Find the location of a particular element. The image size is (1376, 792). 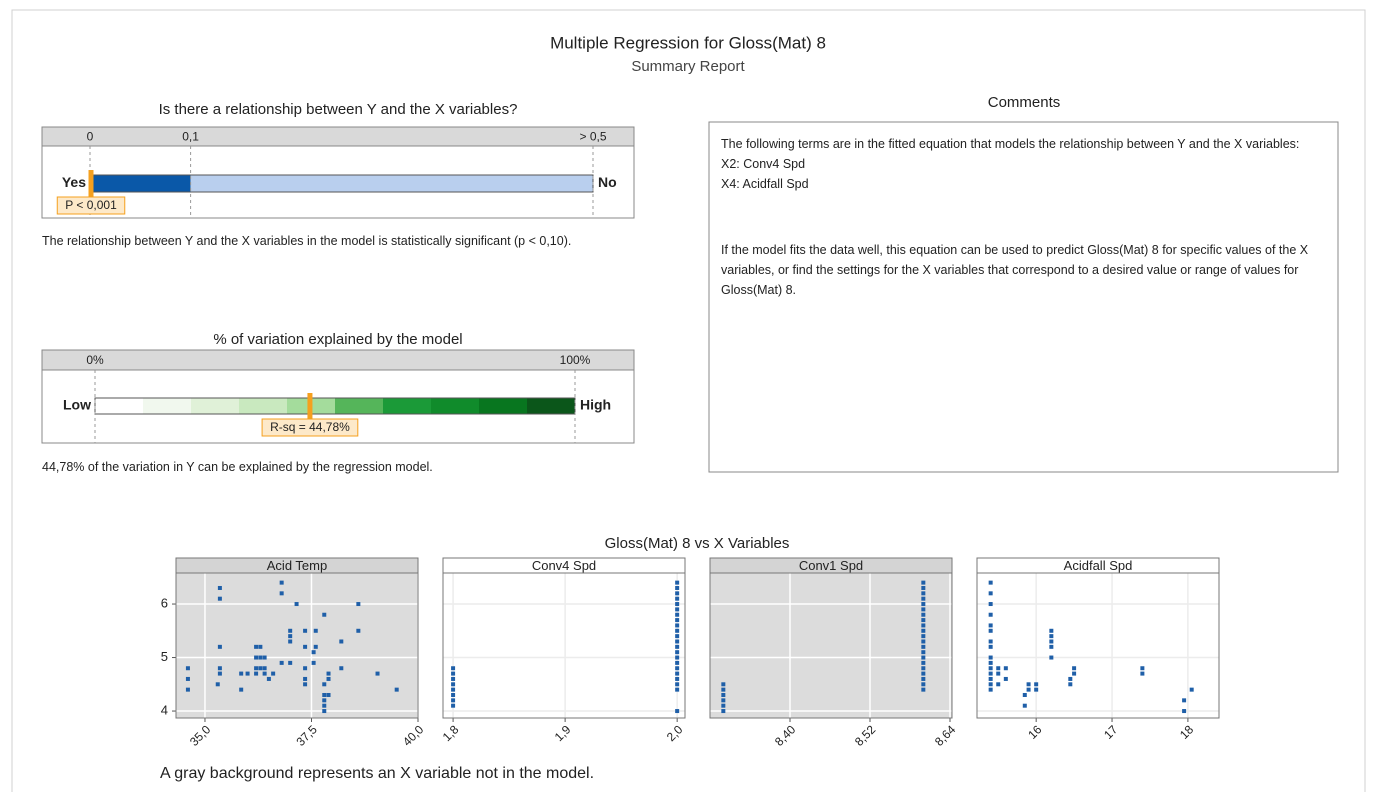

x-tick-label: 1,8 is located at coordinates (451, 733).